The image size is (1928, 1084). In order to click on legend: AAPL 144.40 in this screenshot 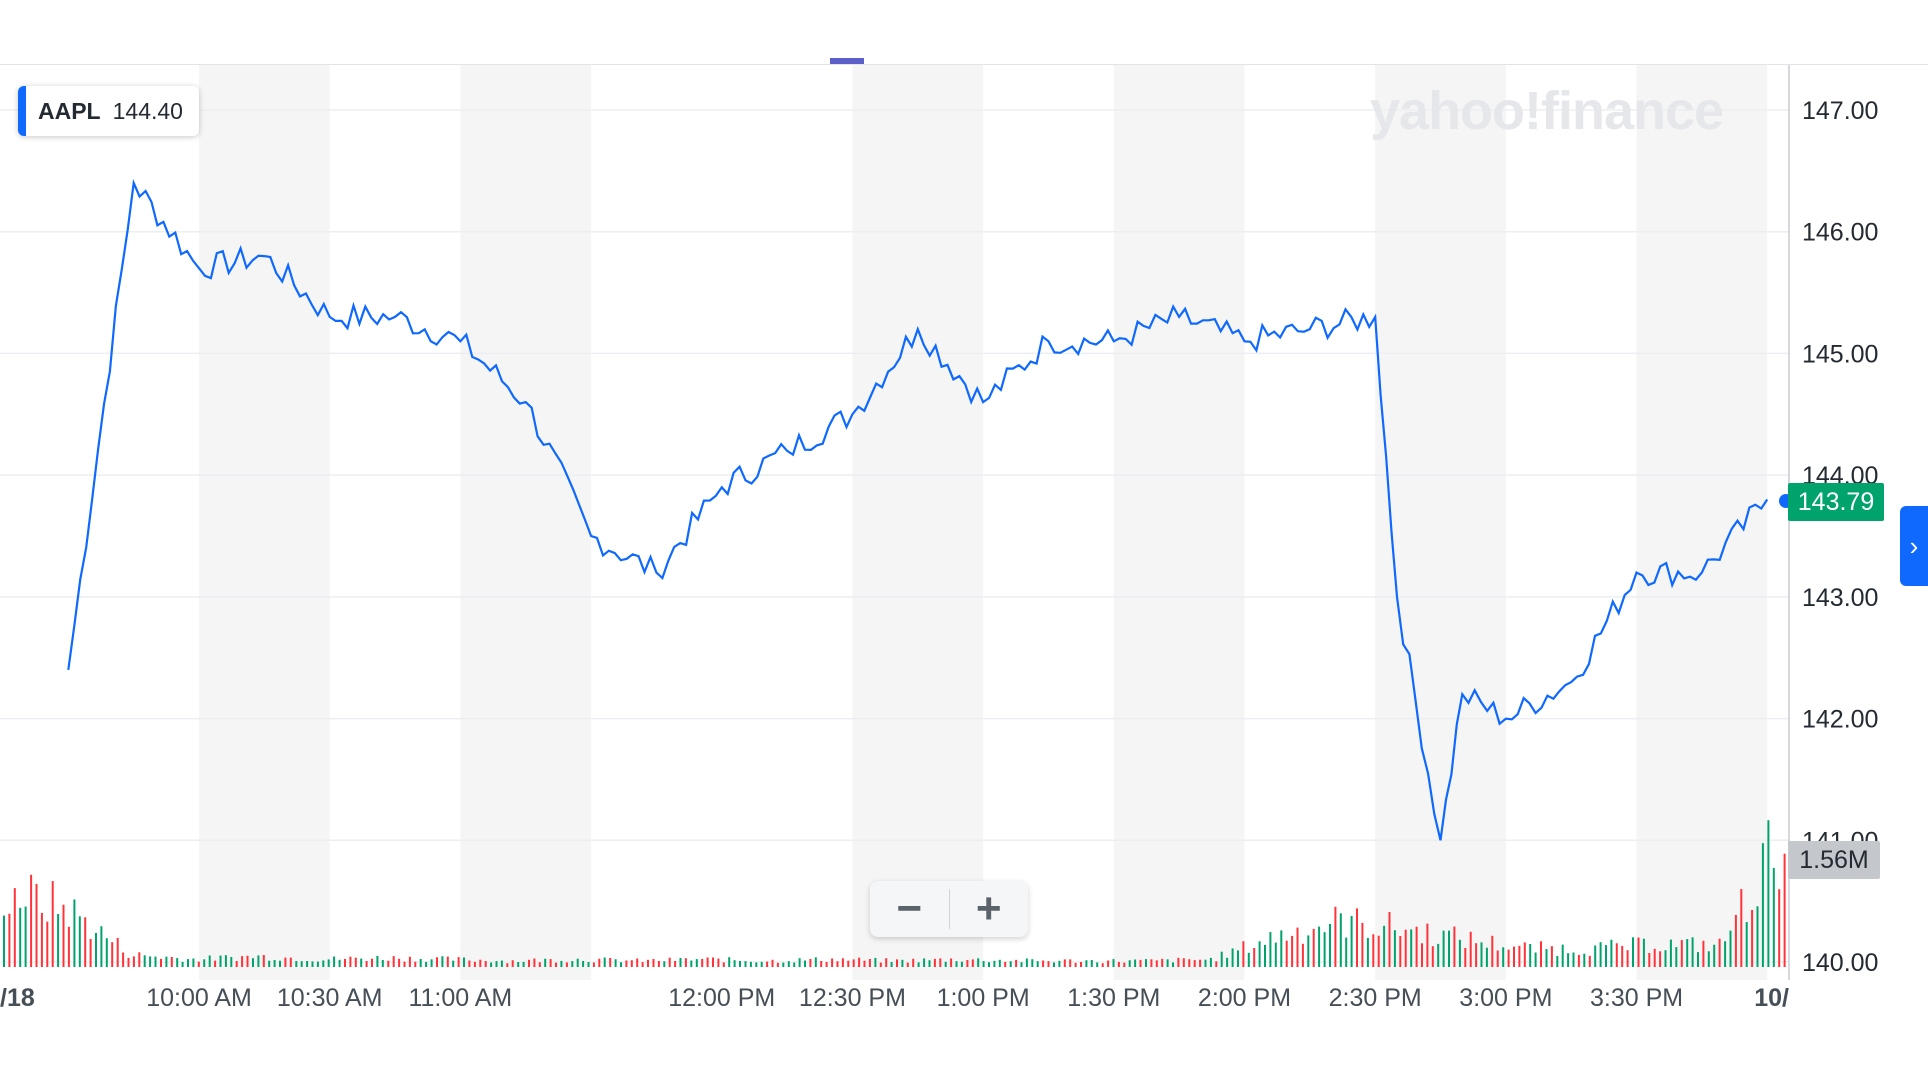, I will do `click(108, 111)`.